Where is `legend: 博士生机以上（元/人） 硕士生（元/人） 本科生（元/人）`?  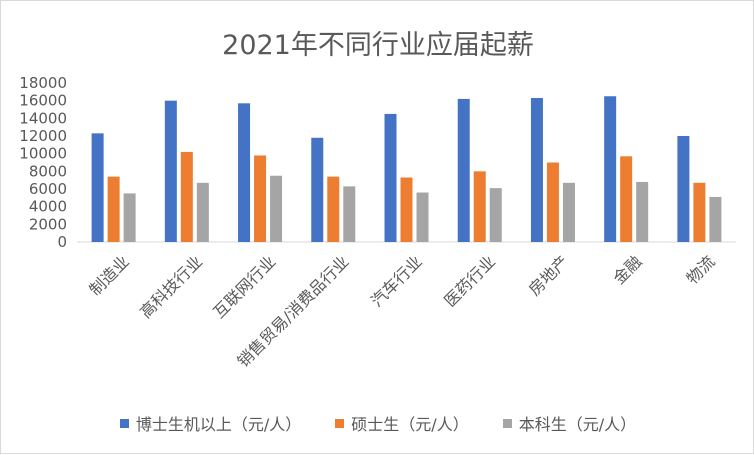 legend: 博士生机以上（元/人） 硕士生（元/人） 本科生（元/人） is located at coordinates (377, 423).